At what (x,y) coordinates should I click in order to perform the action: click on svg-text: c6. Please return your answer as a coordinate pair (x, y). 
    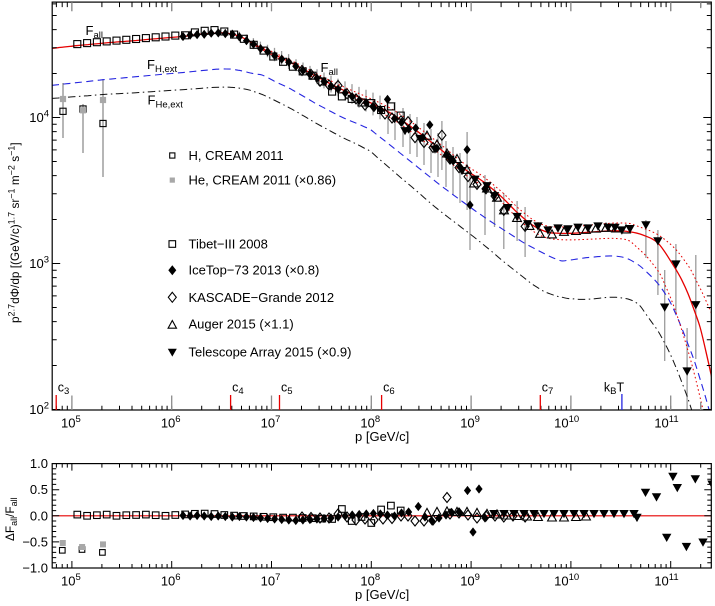
    Looking at the image, I should click on (389, 389).